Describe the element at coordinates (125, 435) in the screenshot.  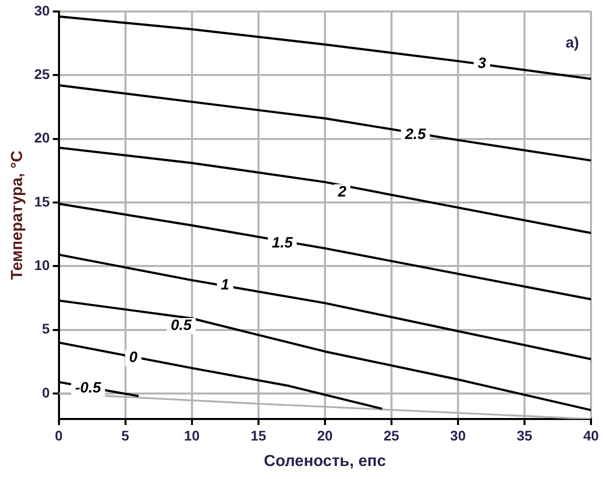
I see `x-tick-label: 5` at that location.